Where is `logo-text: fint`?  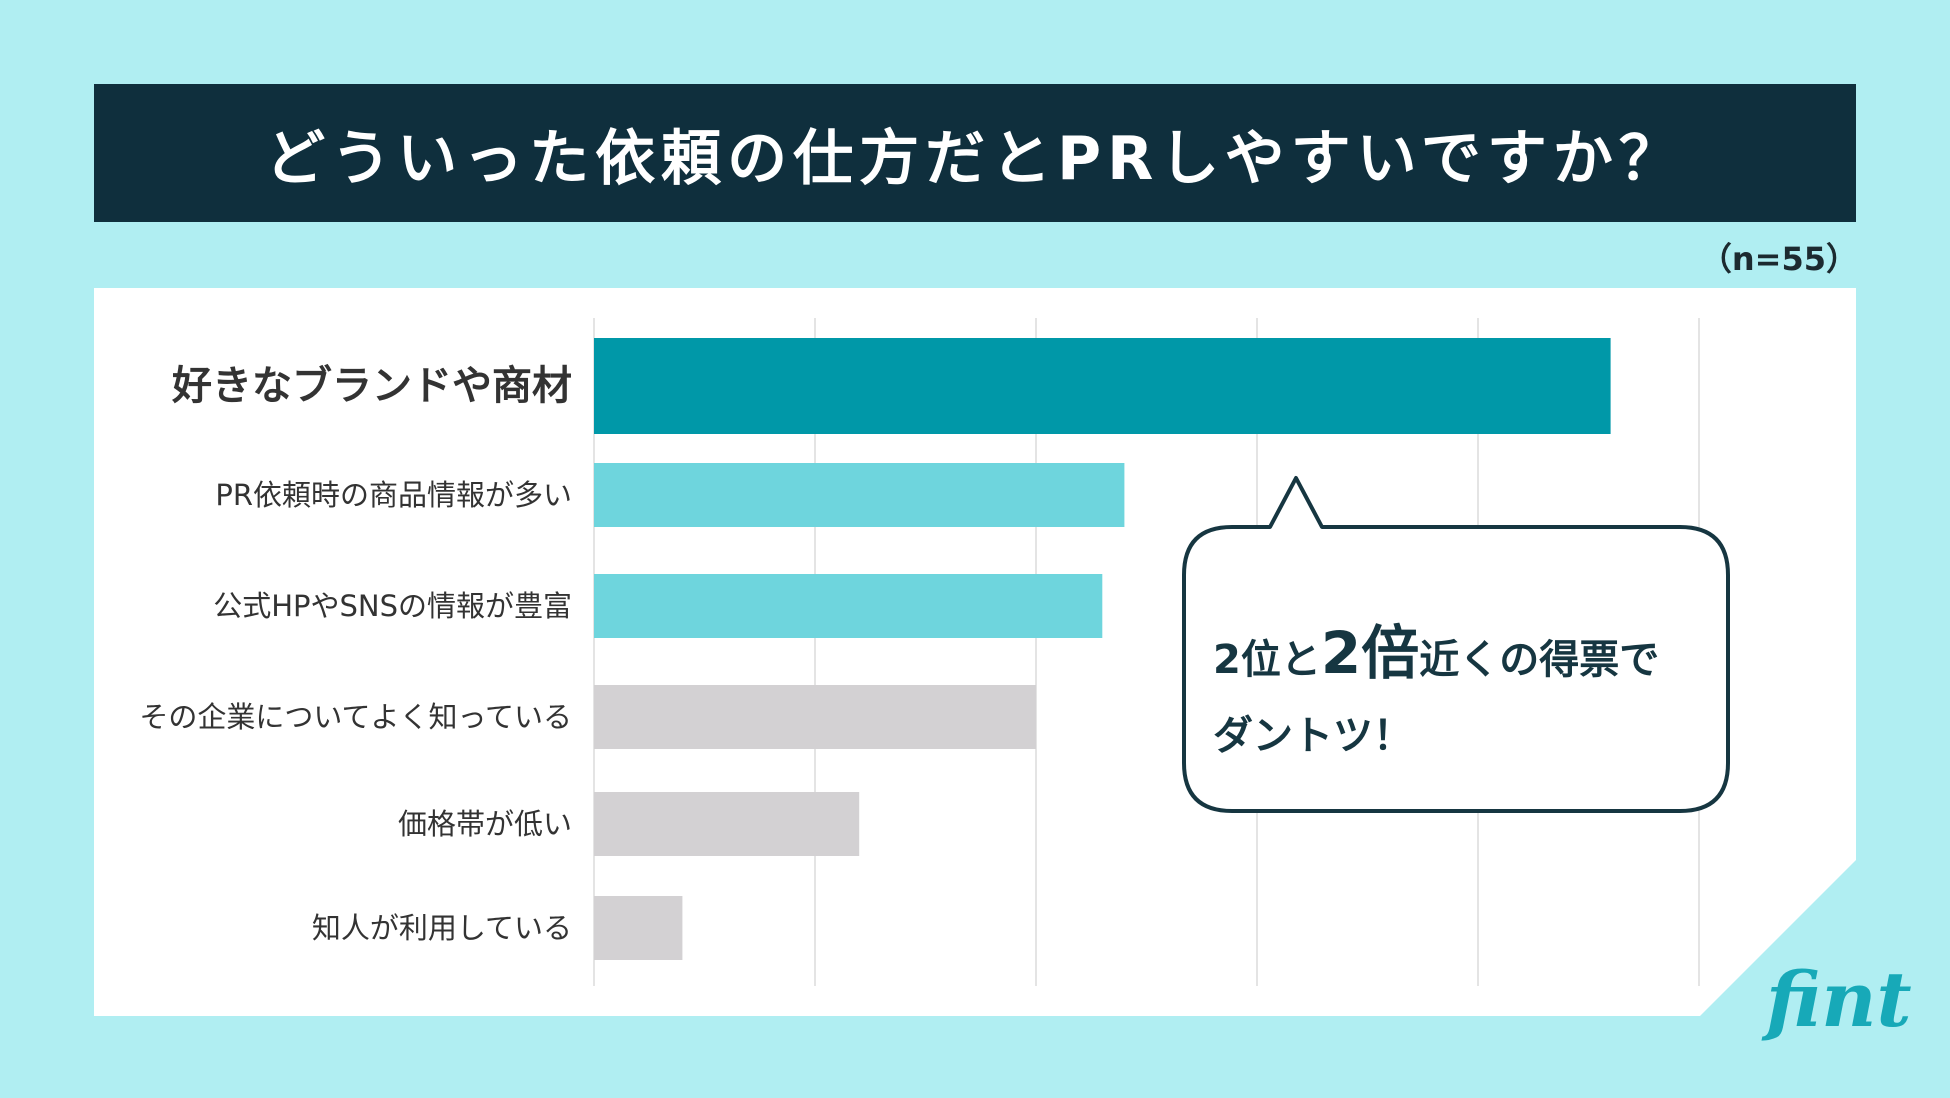 logo-text: fint is located at coordinates (1836, 999).